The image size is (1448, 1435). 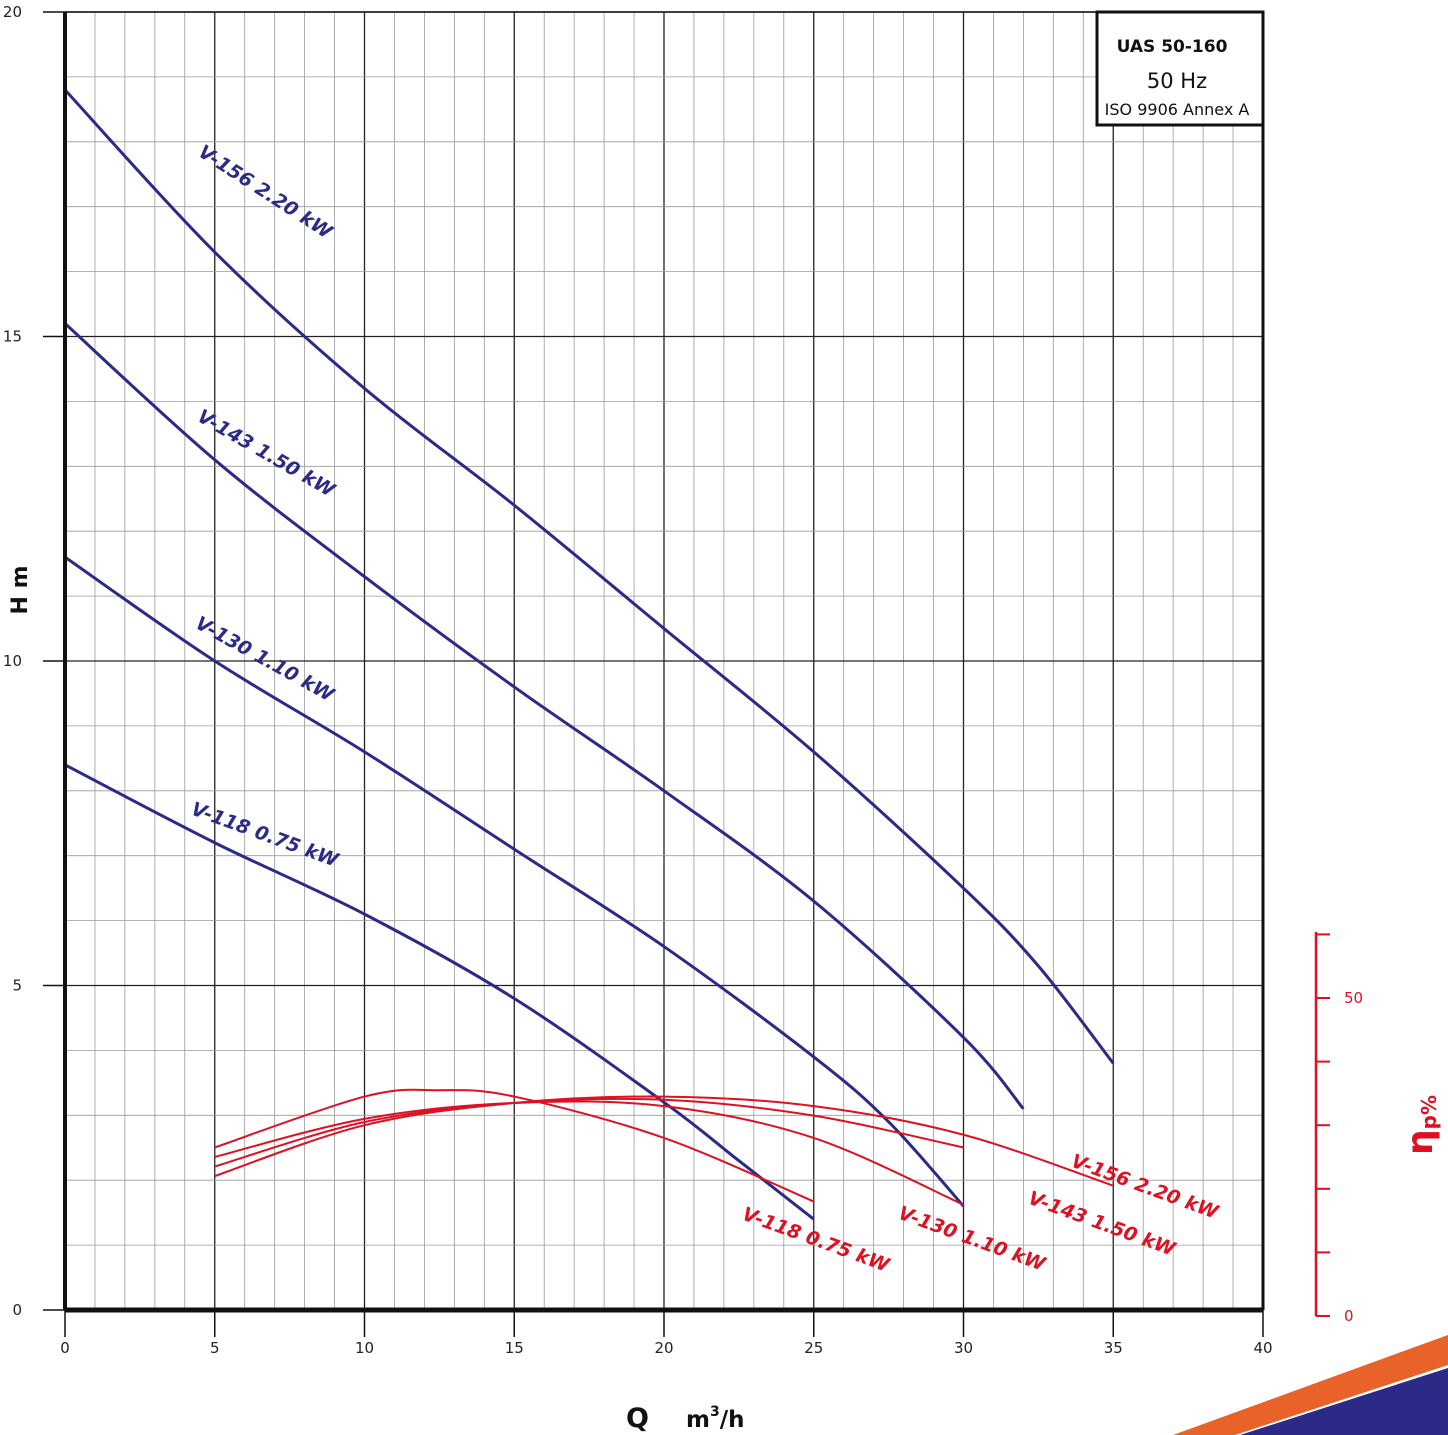 I want to click on head-curve-label: V-156 2.20 kW, so click(x=265, y=192).